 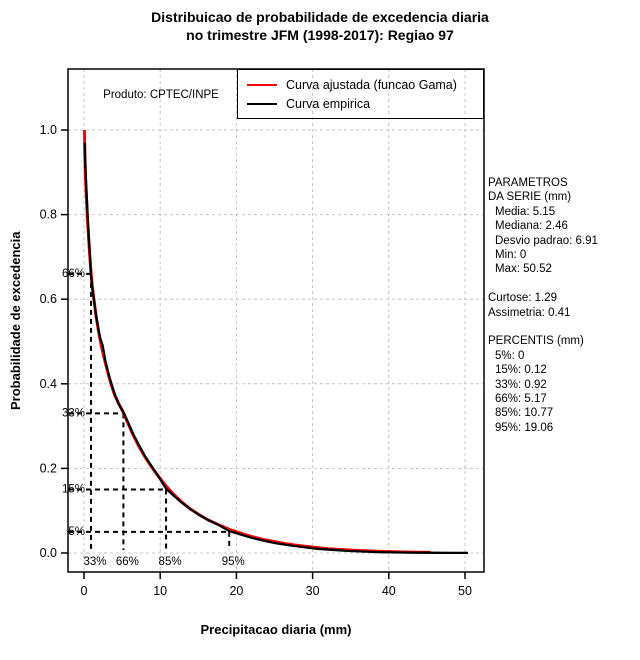 I want to click on y-axis-tick-label: 0.6, so click(x=48, y=299).